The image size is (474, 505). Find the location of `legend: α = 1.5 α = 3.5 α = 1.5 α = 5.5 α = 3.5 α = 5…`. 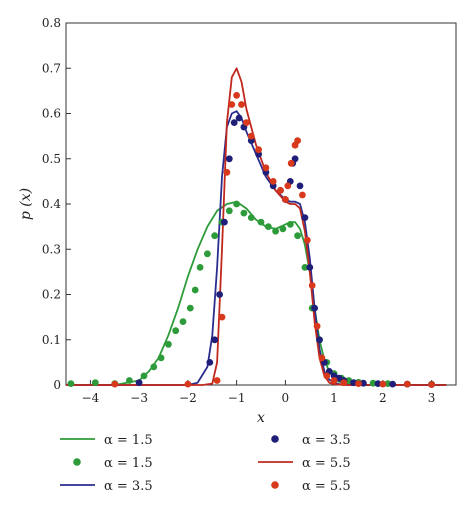

legend: α = 1.5 α = 3.5 α = 1.5 α = 5.5 α = 3.5 α = 5… is located at coordinates (205, 463).